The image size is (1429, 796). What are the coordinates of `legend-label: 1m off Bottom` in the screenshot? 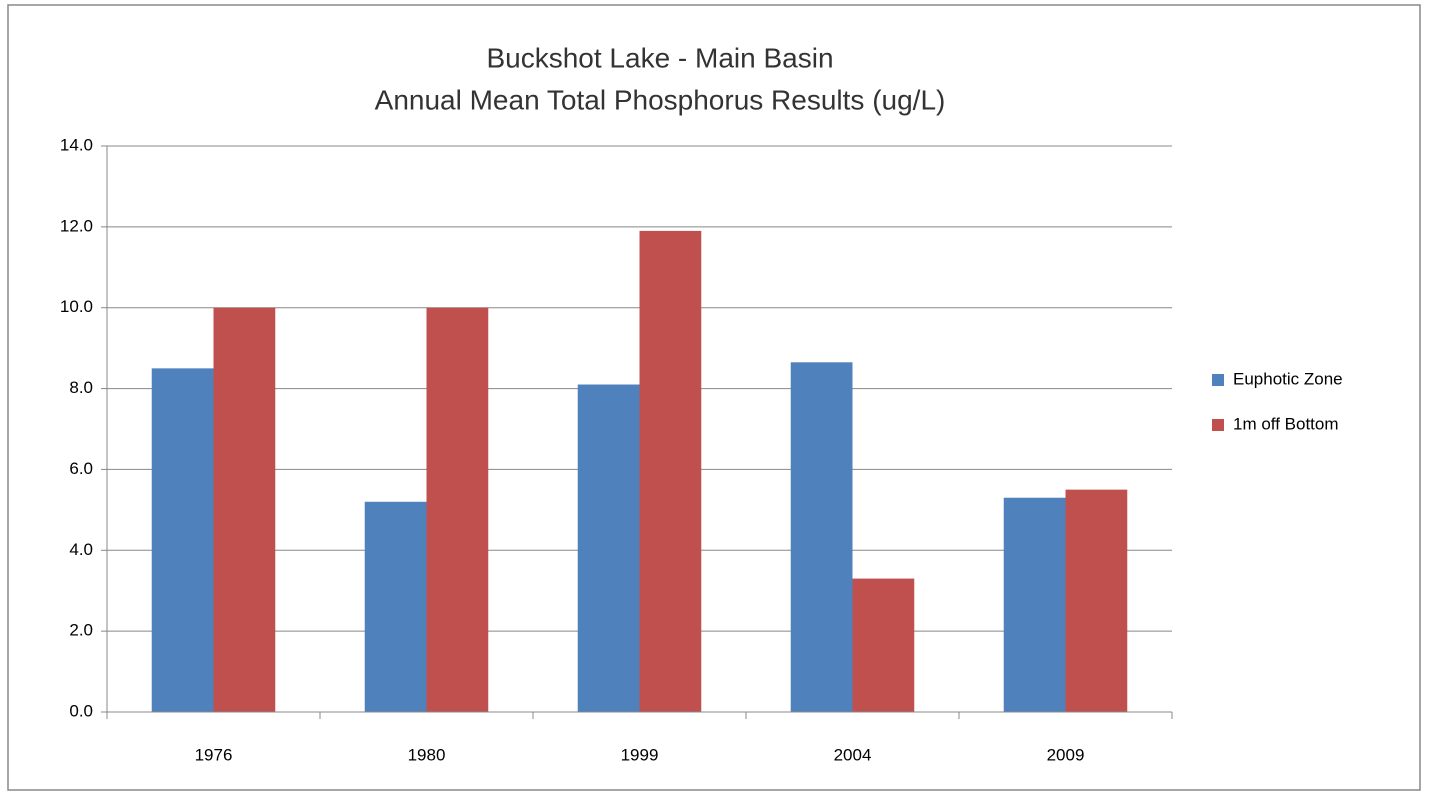 It's located at (1286, 423).